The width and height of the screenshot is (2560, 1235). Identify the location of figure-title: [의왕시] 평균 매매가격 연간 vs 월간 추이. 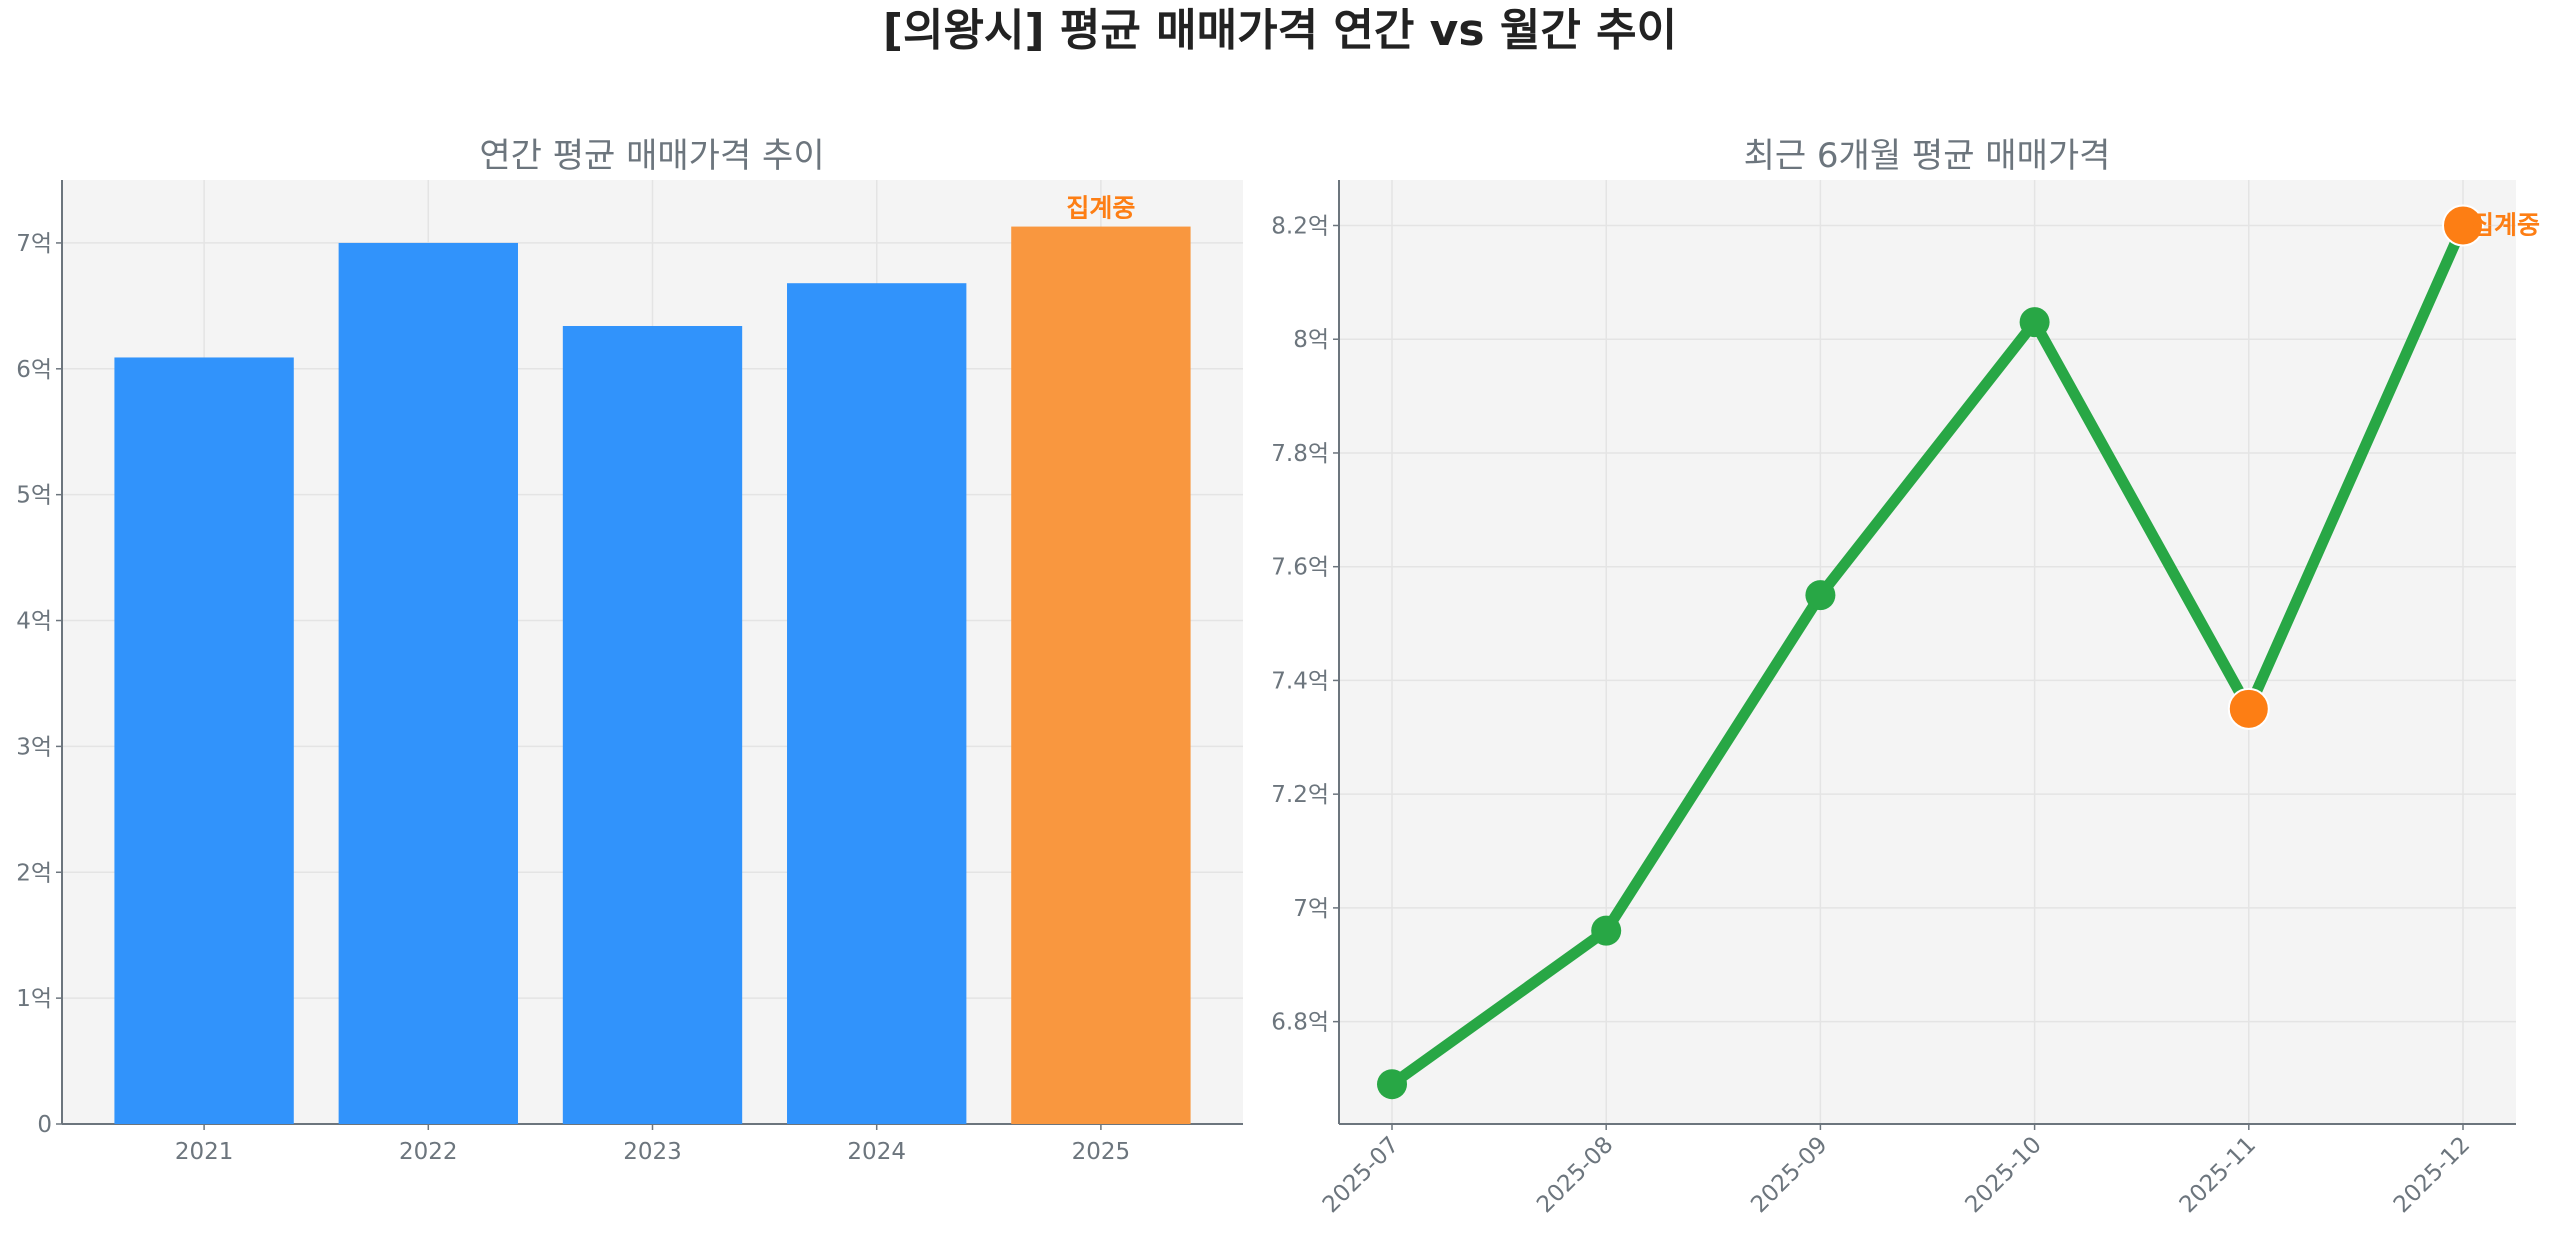
(1280, 30).